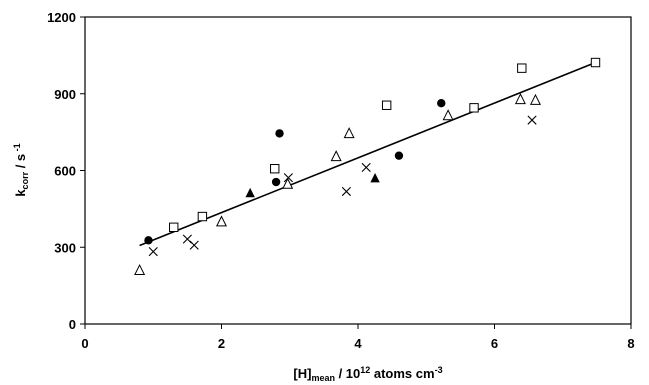  Describe the element at coordinates (367, 374) in the screenshot. I see `x-axis-label: [H]mean / 1012 atoms cm-3` at that location.